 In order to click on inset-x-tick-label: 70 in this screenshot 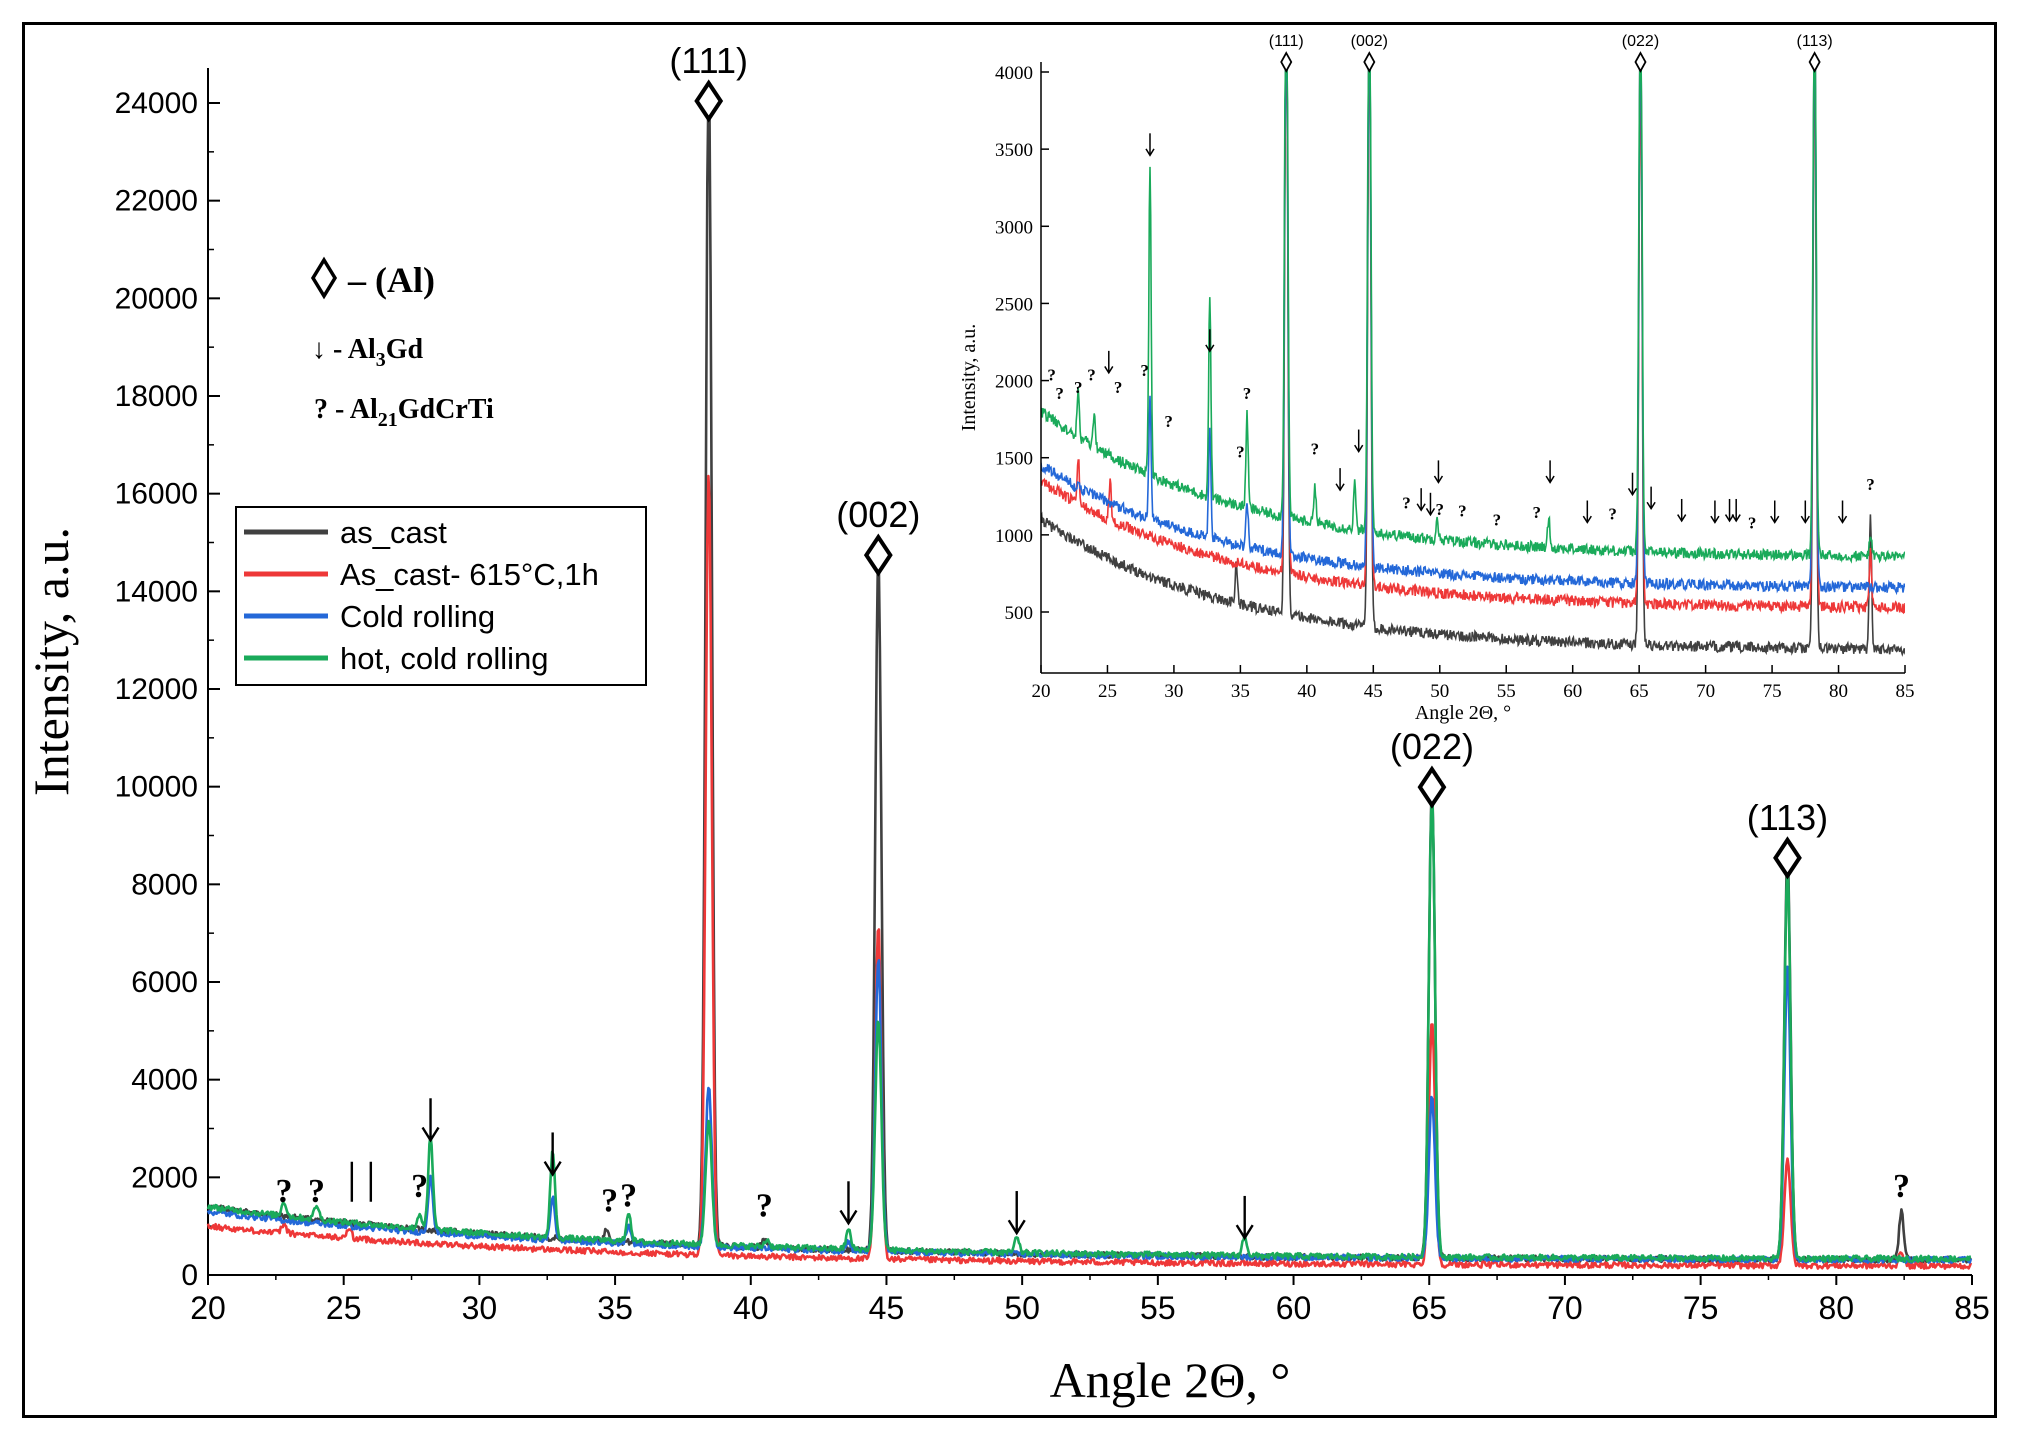, I will do `click(1705, 691)`.